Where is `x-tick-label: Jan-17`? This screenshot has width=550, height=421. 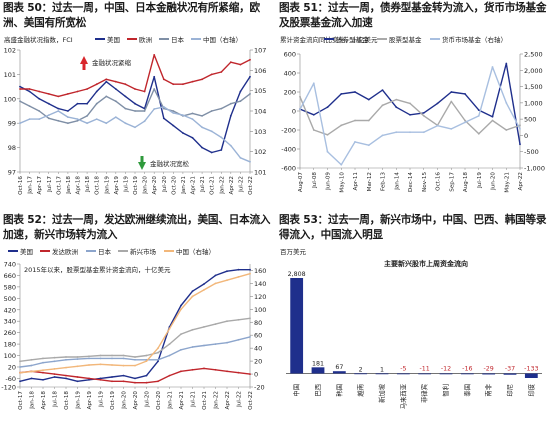 x-tick-label: Jan-17 is located at coordinates (31, 185).